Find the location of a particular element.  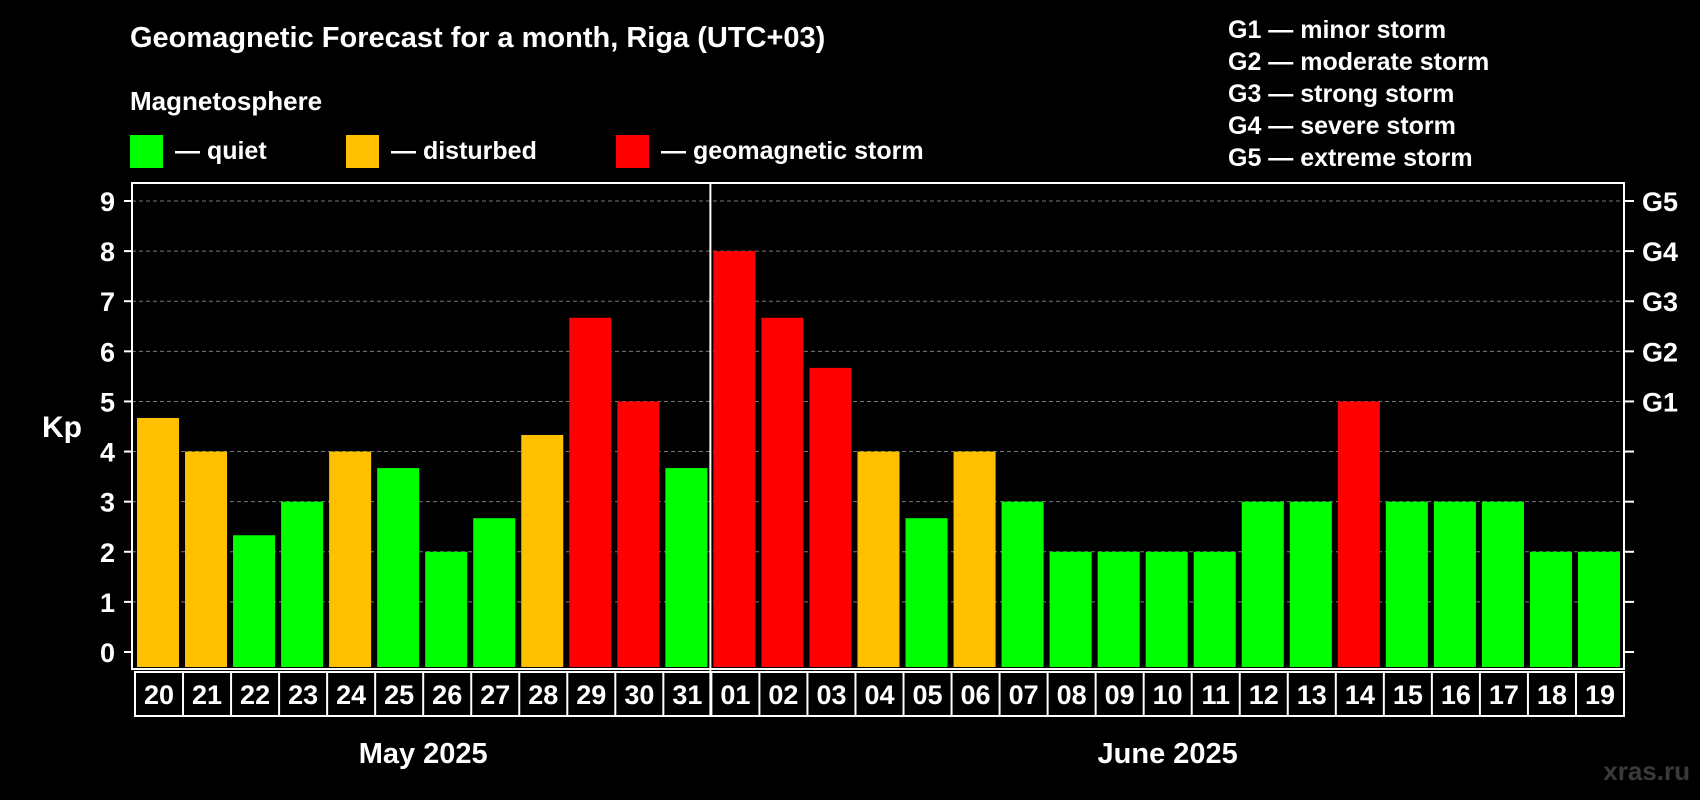

x-tick-label: 29 is located at coordinates (591, 695).